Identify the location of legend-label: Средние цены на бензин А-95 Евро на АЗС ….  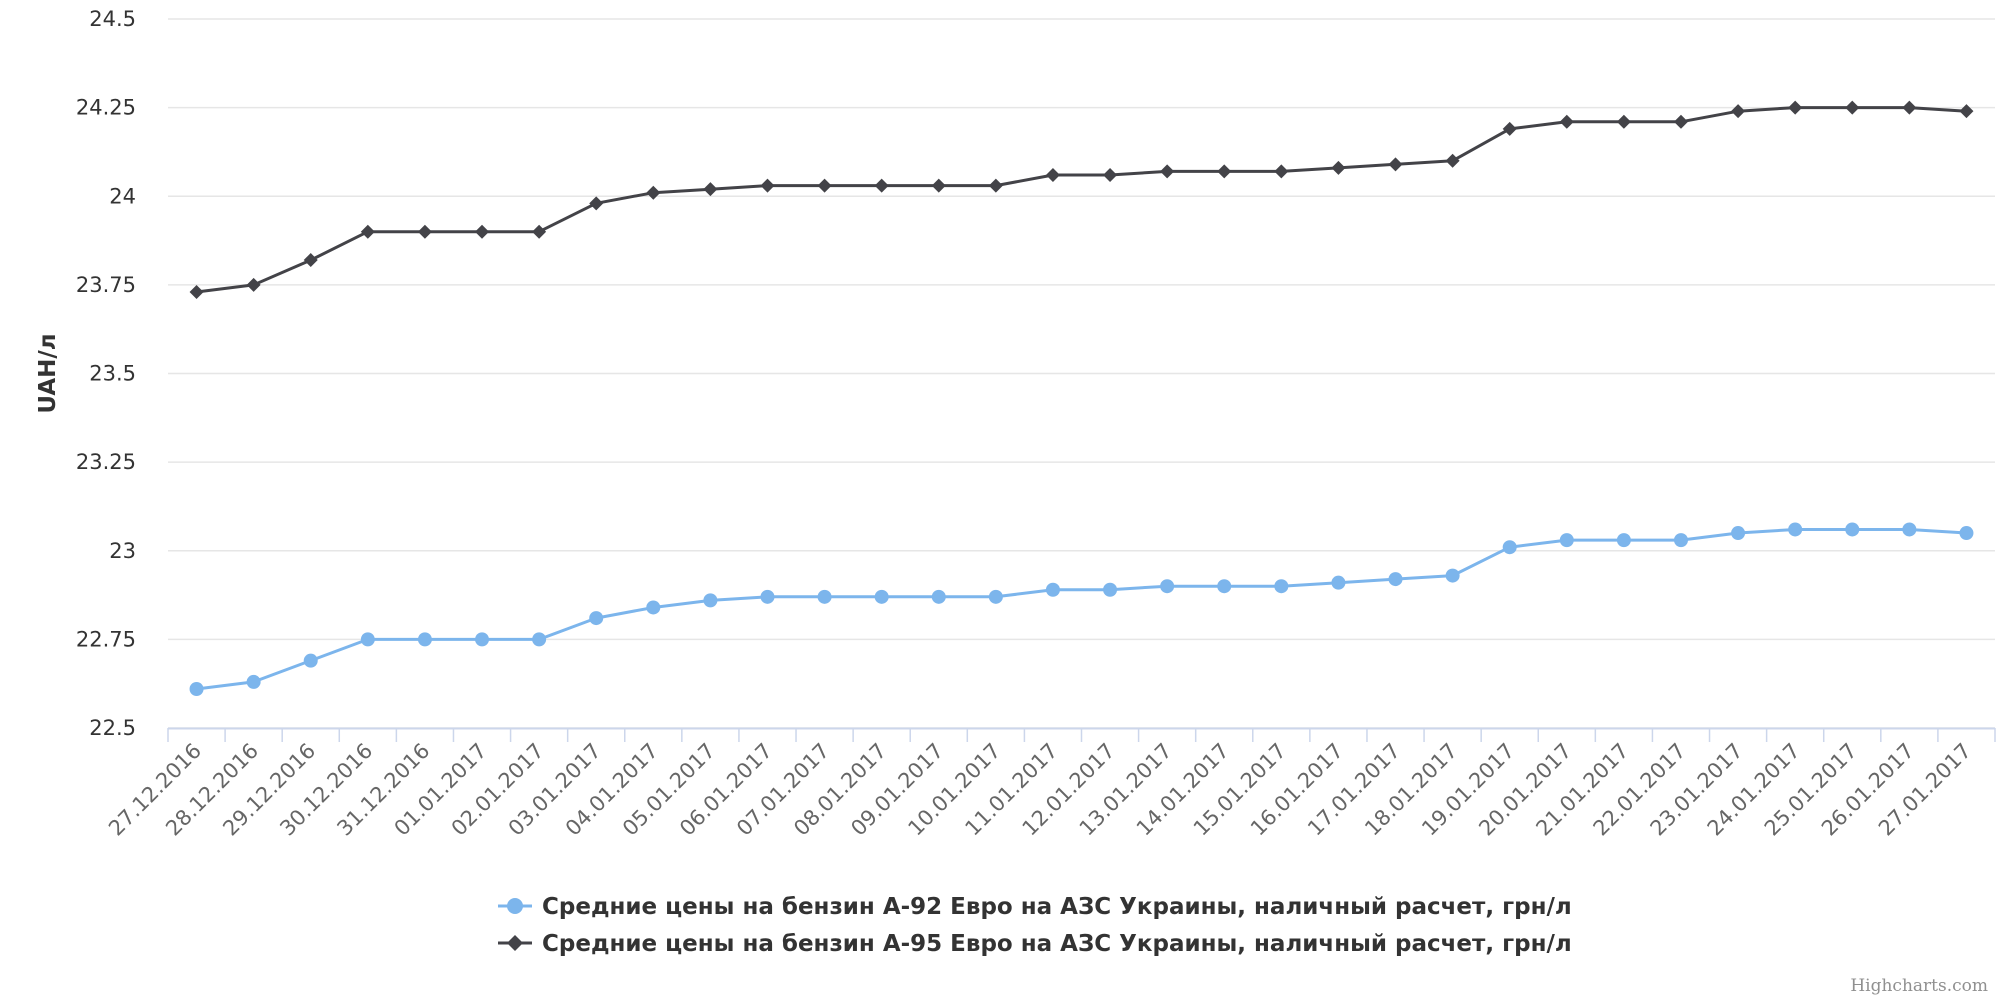
(1057, 944).